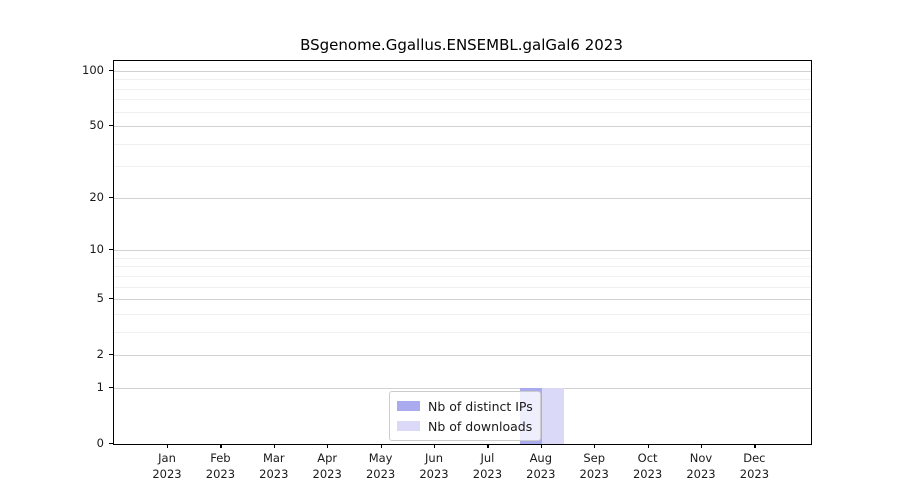  Describe the element at coordinates (408, 406) in the screenshot. I see `legend-swatch-distinct-ips-icon` at that location.